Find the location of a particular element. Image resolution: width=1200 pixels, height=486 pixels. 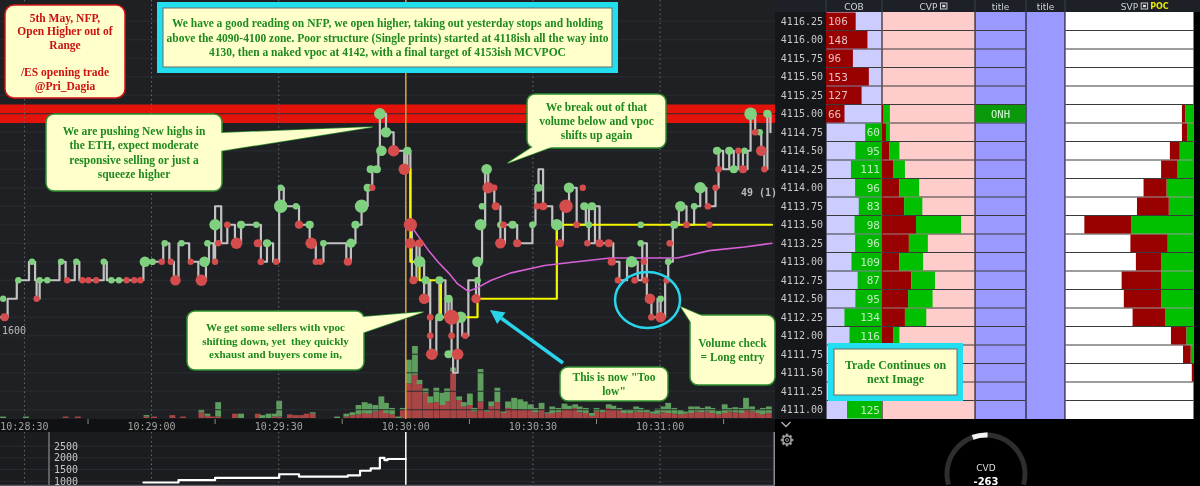

y-tick-label: 4113.75 is located at coordinates (801, 206).